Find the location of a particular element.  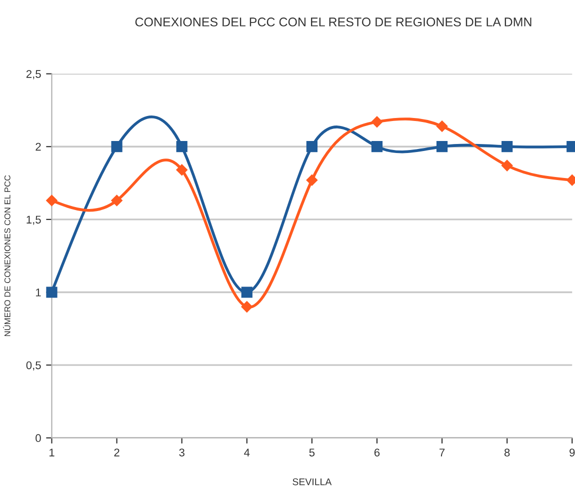

y-tick-label: 2,5 is located at coordinates (33, 75).